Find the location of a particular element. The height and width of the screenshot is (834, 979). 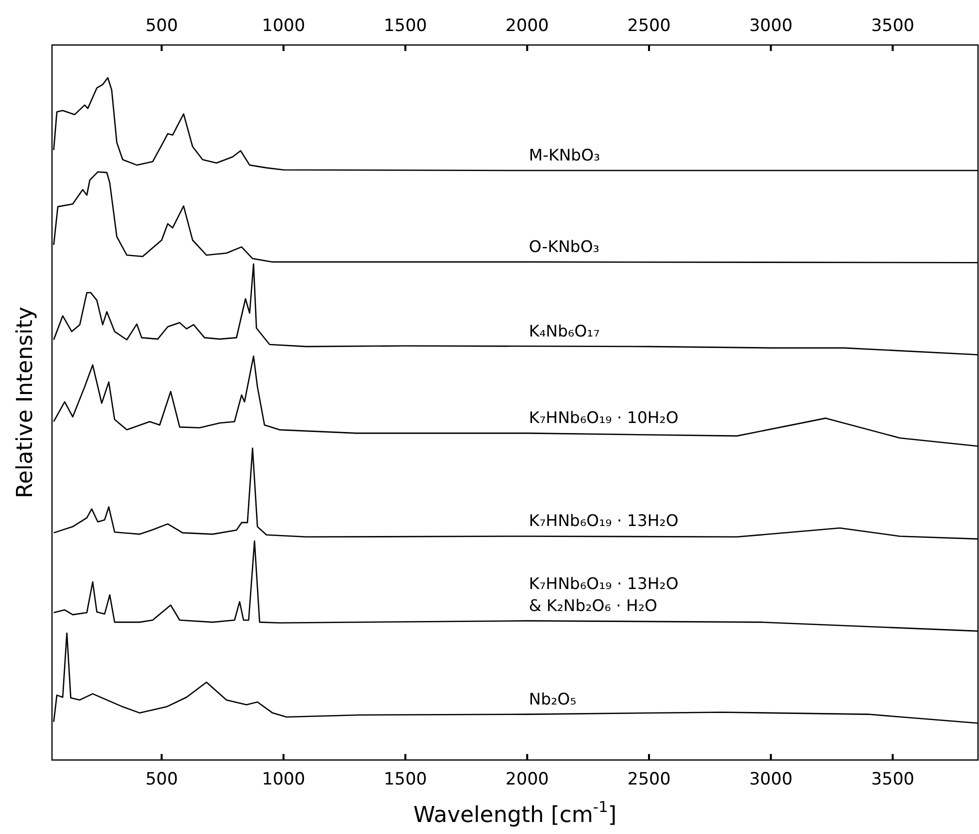

x2-tick-label: 1000 is located at coordinates (284, 26).